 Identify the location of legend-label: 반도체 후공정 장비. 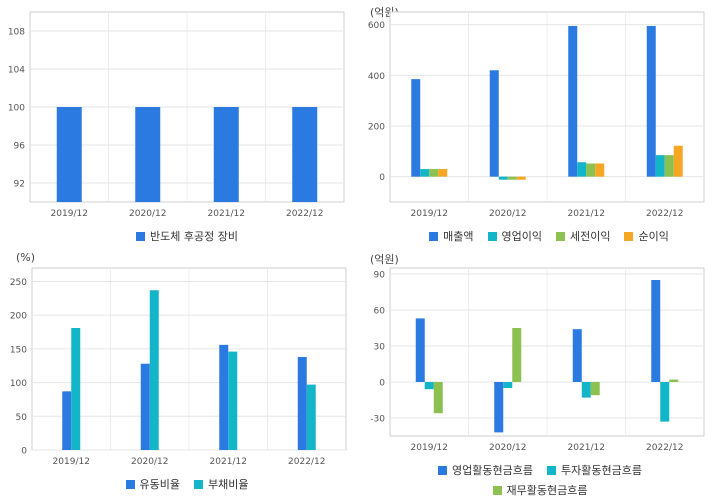
(194, 236).